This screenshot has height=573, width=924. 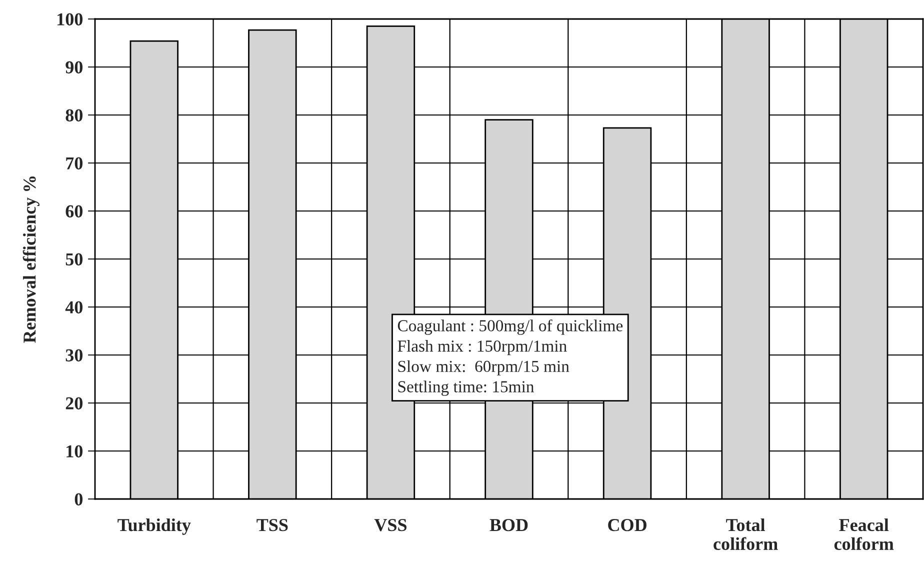 What do you see at coordinates (70, 19) in the screenshot?
I see `y-tick-label: 100` at bounding box center [70, 19].